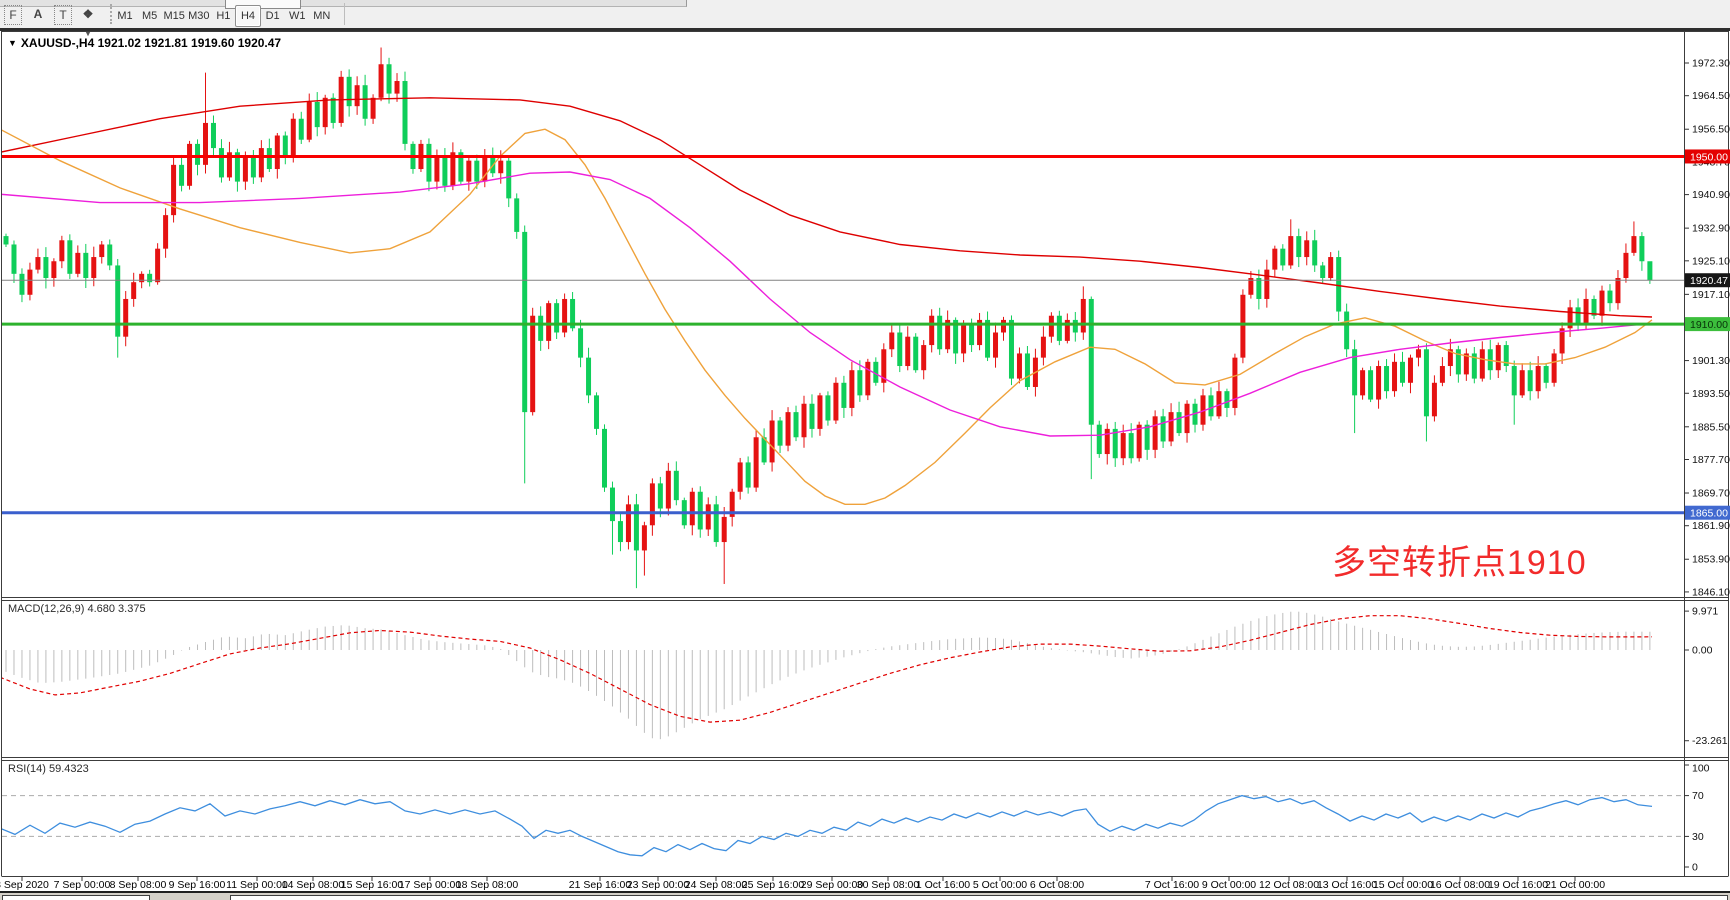 This screenshot has width=1730, height=900. What do you see at coordinates (716, 885) in the screenshot?
I see `svg-text: 24 Sep 08:00` at bounding box center [716, 885].